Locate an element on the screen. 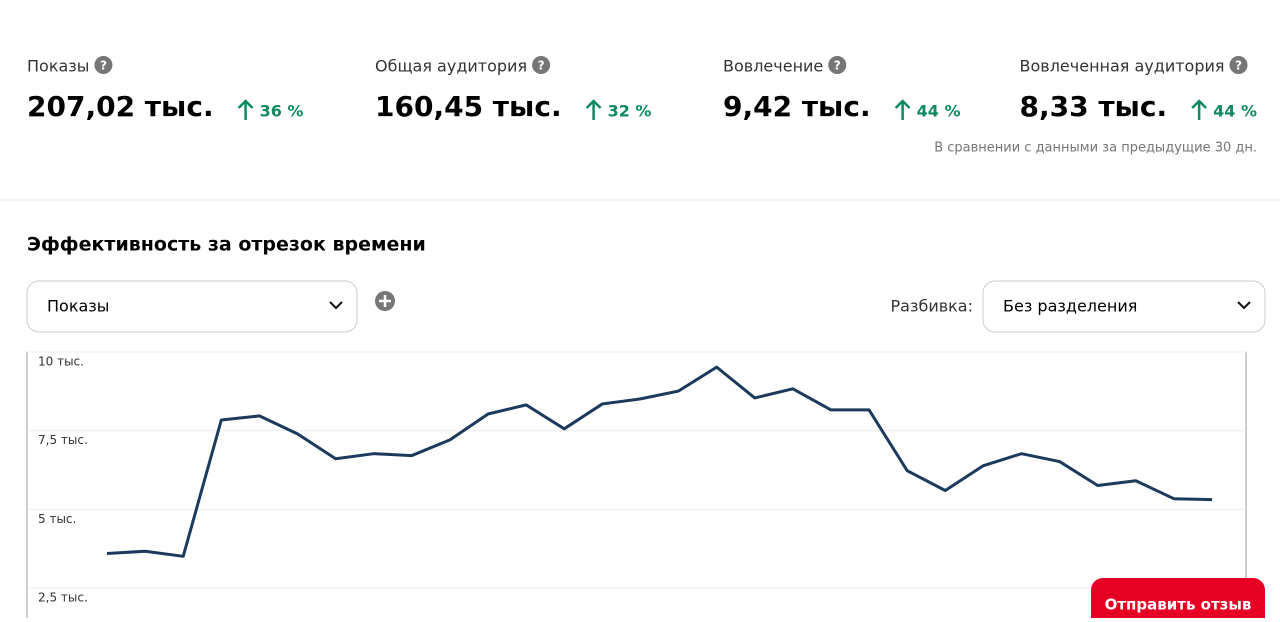  y-tick-label: 2,5 тыс. is located at coordinates (63, 598).